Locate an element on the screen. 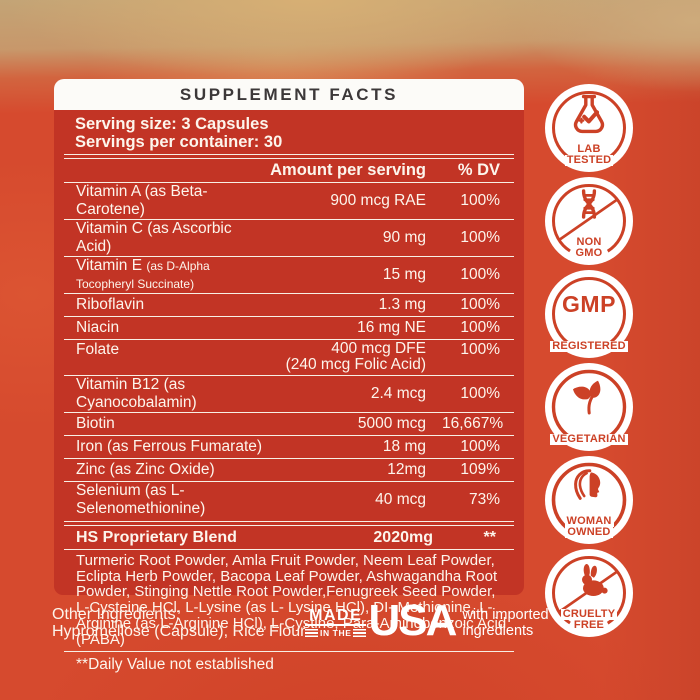  in-the-text: IN THE is located at coordinates (336, 633).